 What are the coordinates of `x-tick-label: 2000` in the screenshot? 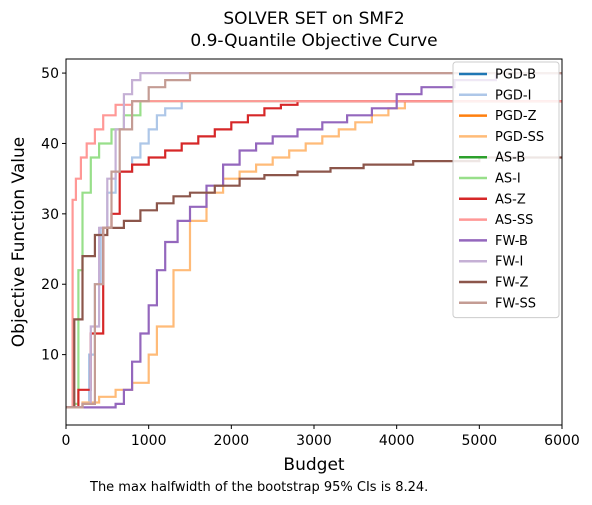 It's located at (232, 441).